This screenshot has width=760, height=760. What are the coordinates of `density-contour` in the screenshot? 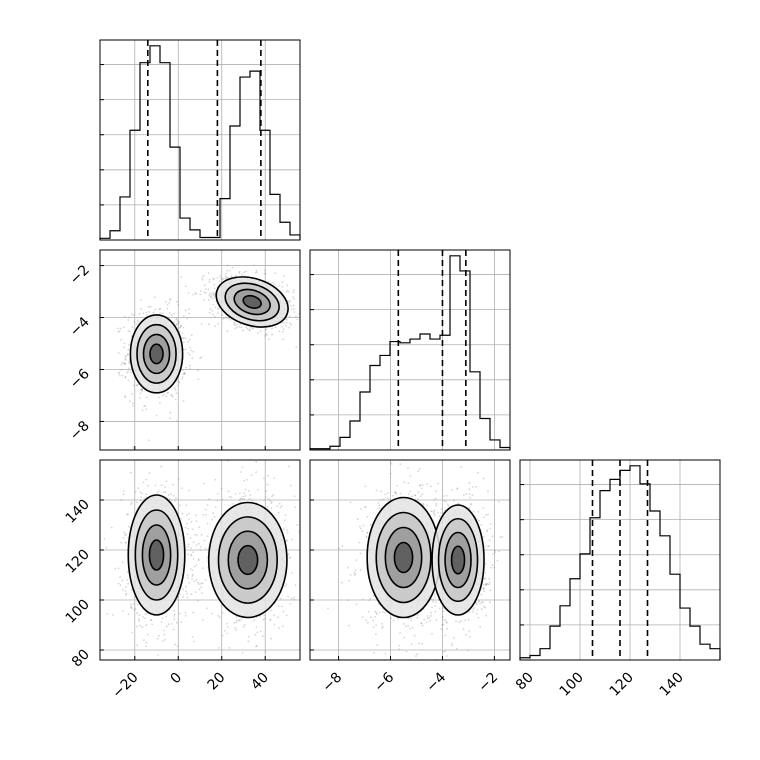 It's located at (156, 555).